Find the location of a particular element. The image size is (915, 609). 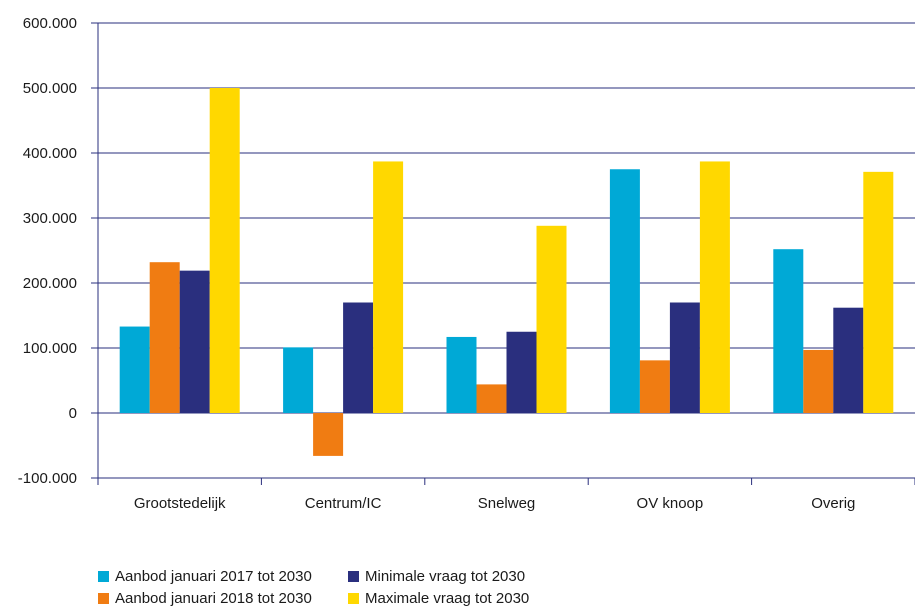

y-tick-label: 400.000 is located at coordinates (50, 153).